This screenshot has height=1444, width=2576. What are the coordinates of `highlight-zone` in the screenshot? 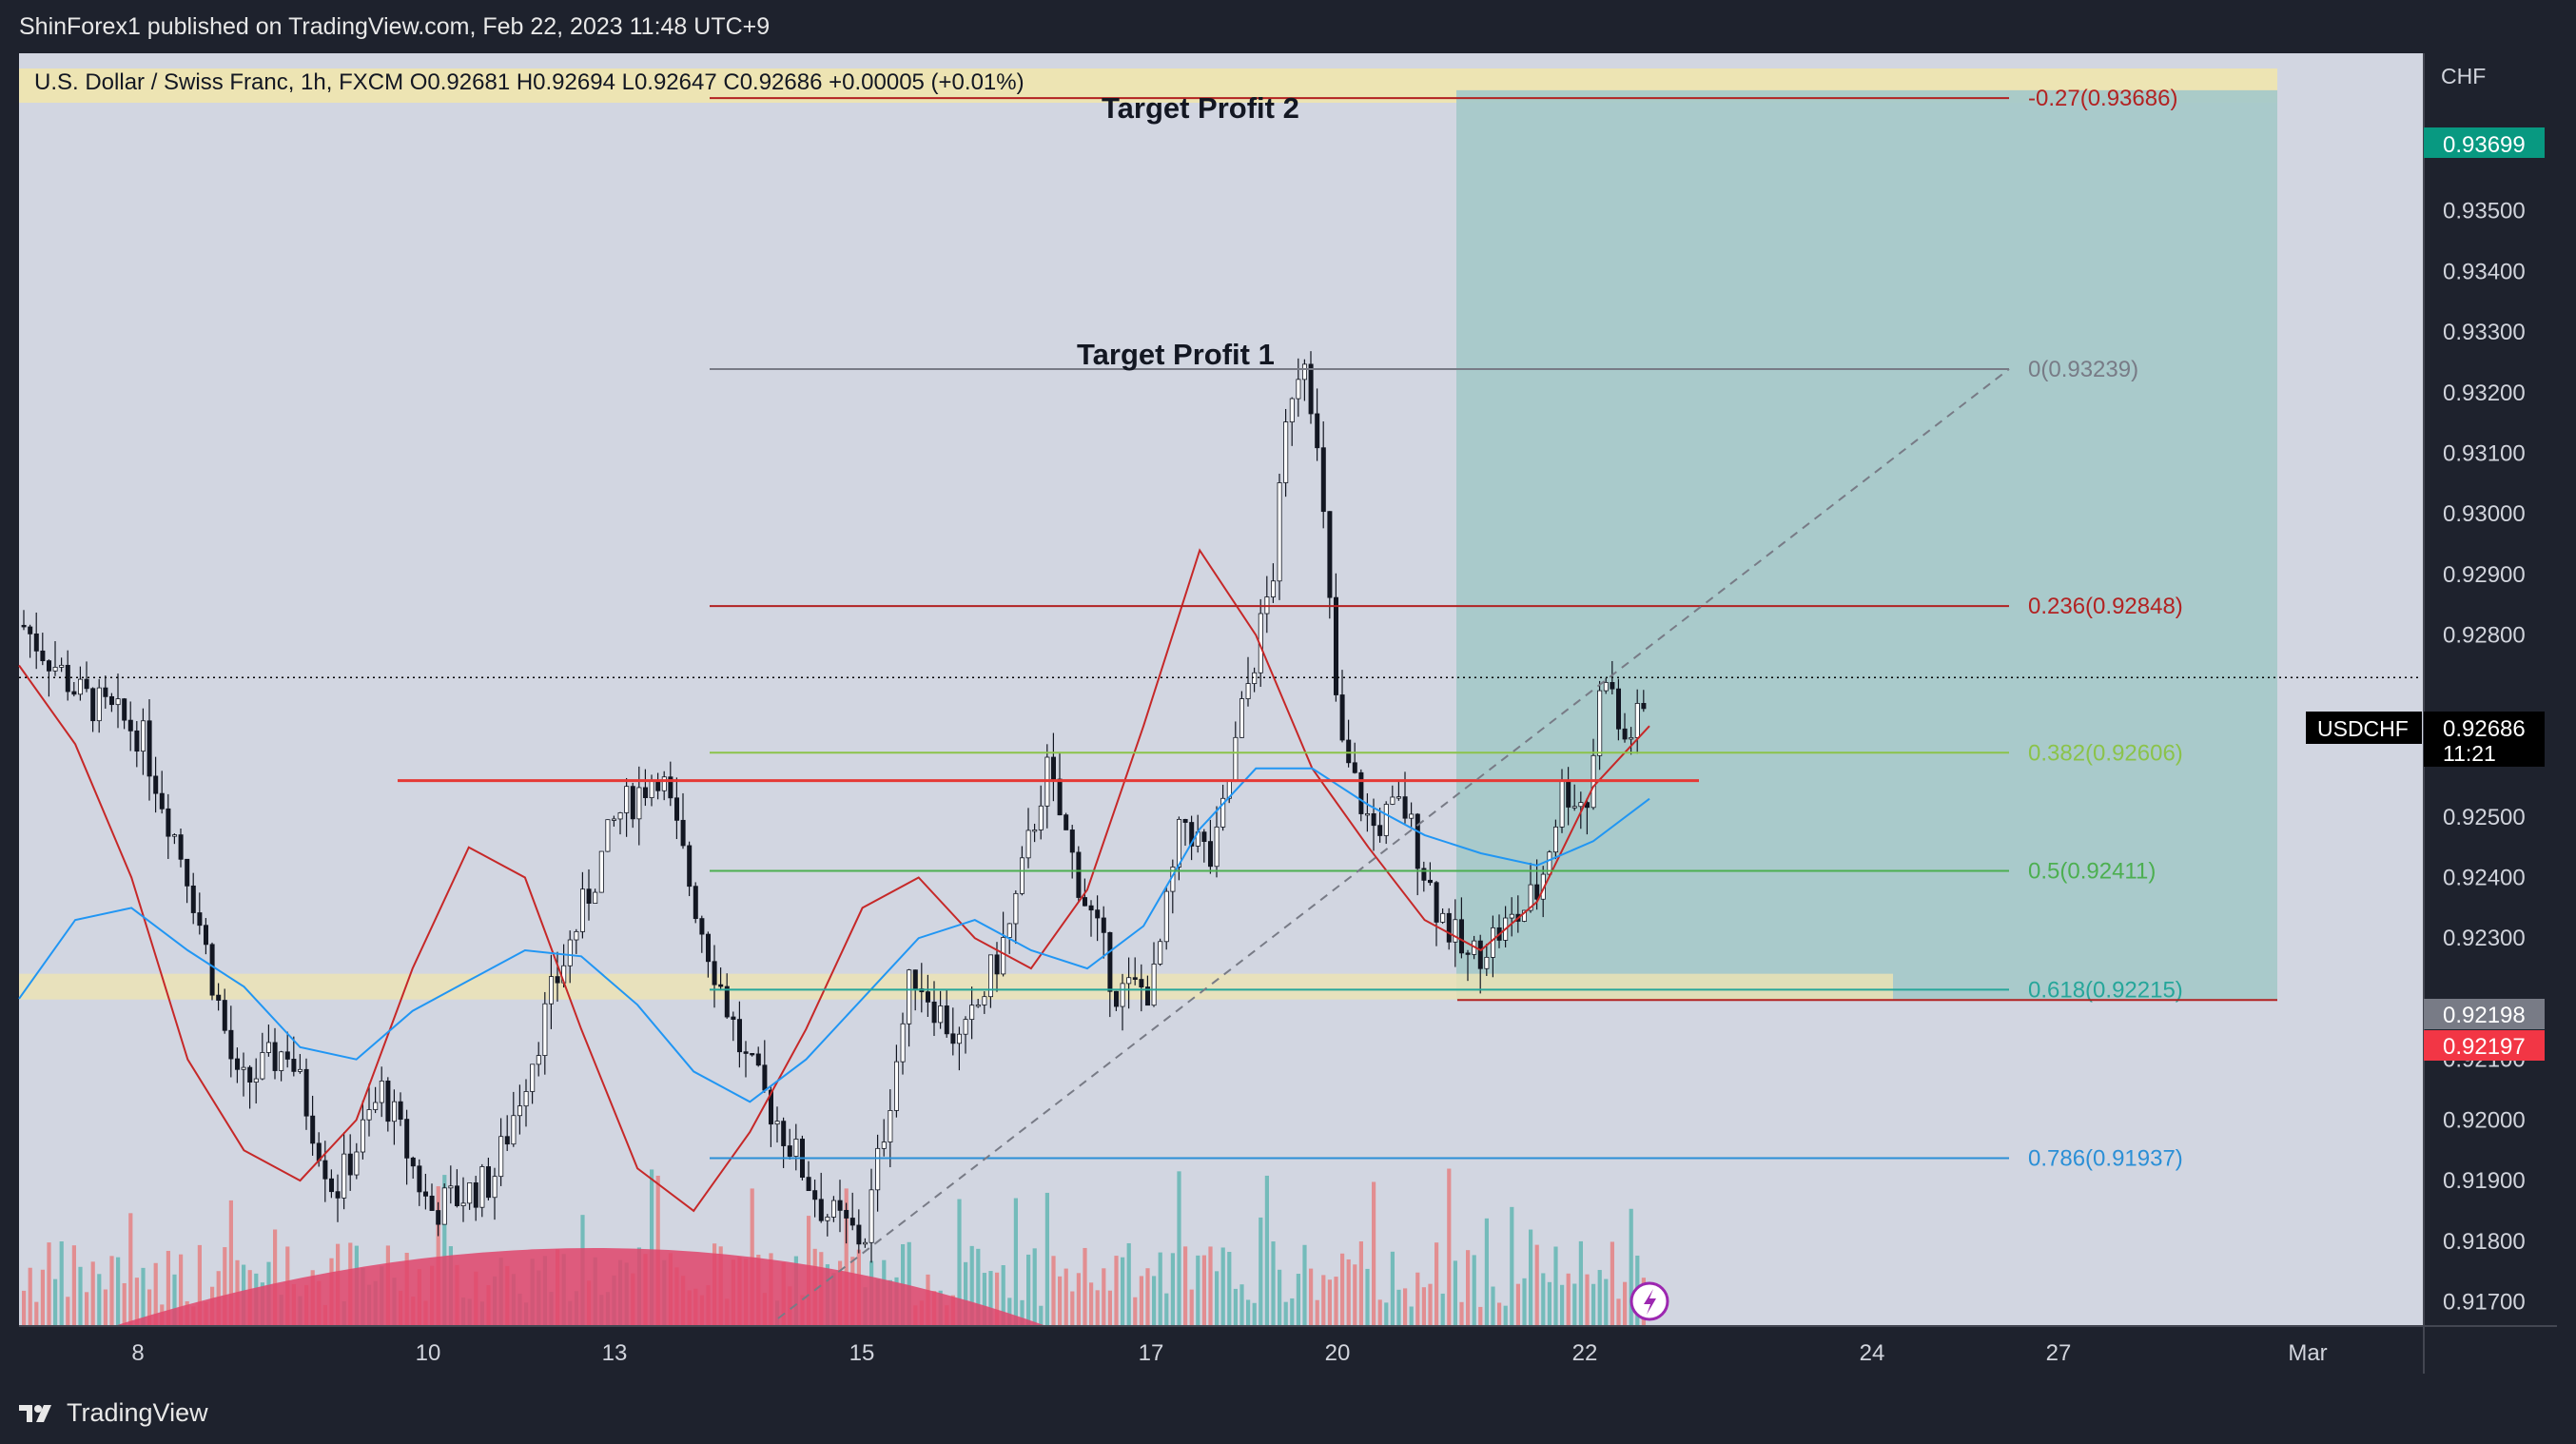 It's located at (956, 987).